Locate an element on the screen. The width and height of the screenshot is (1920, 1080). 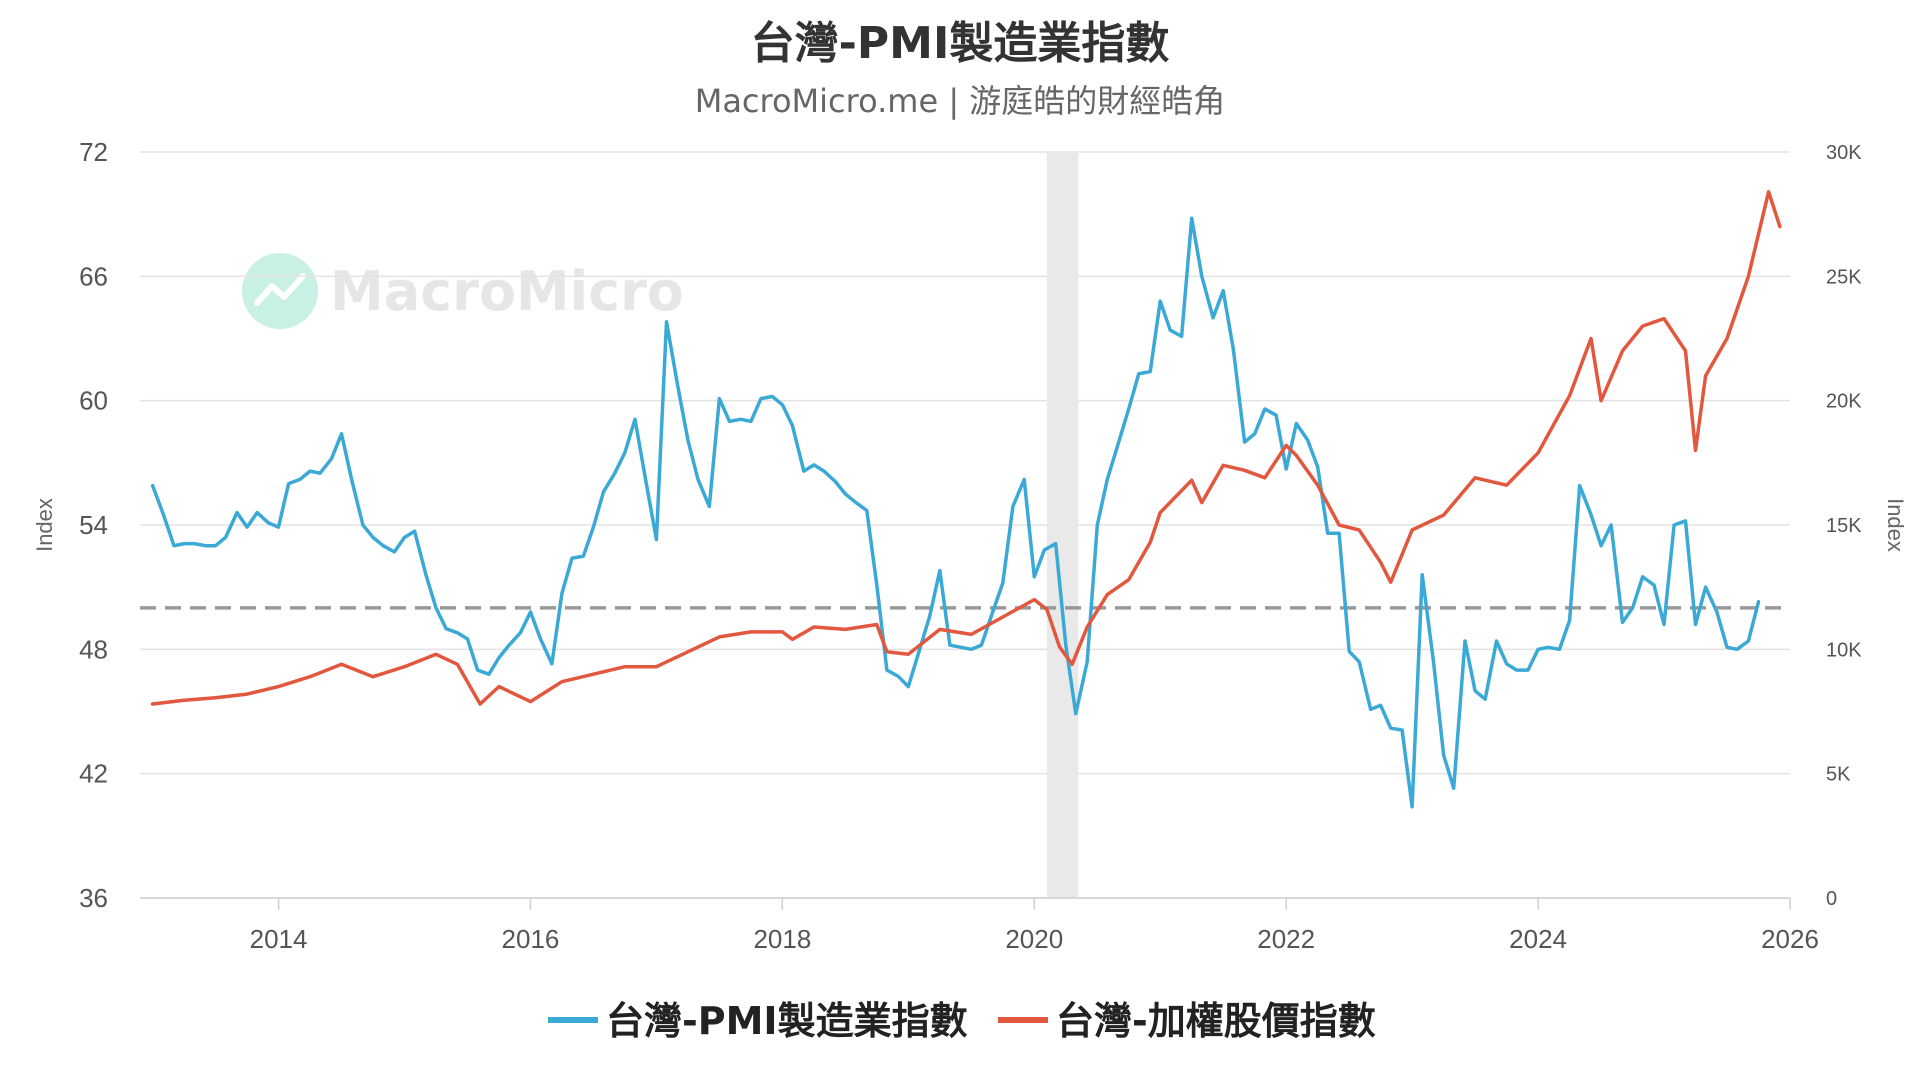
legend-label-pmi: 台灣-PMI製造業指數 is located at coordinates (787, 1021).